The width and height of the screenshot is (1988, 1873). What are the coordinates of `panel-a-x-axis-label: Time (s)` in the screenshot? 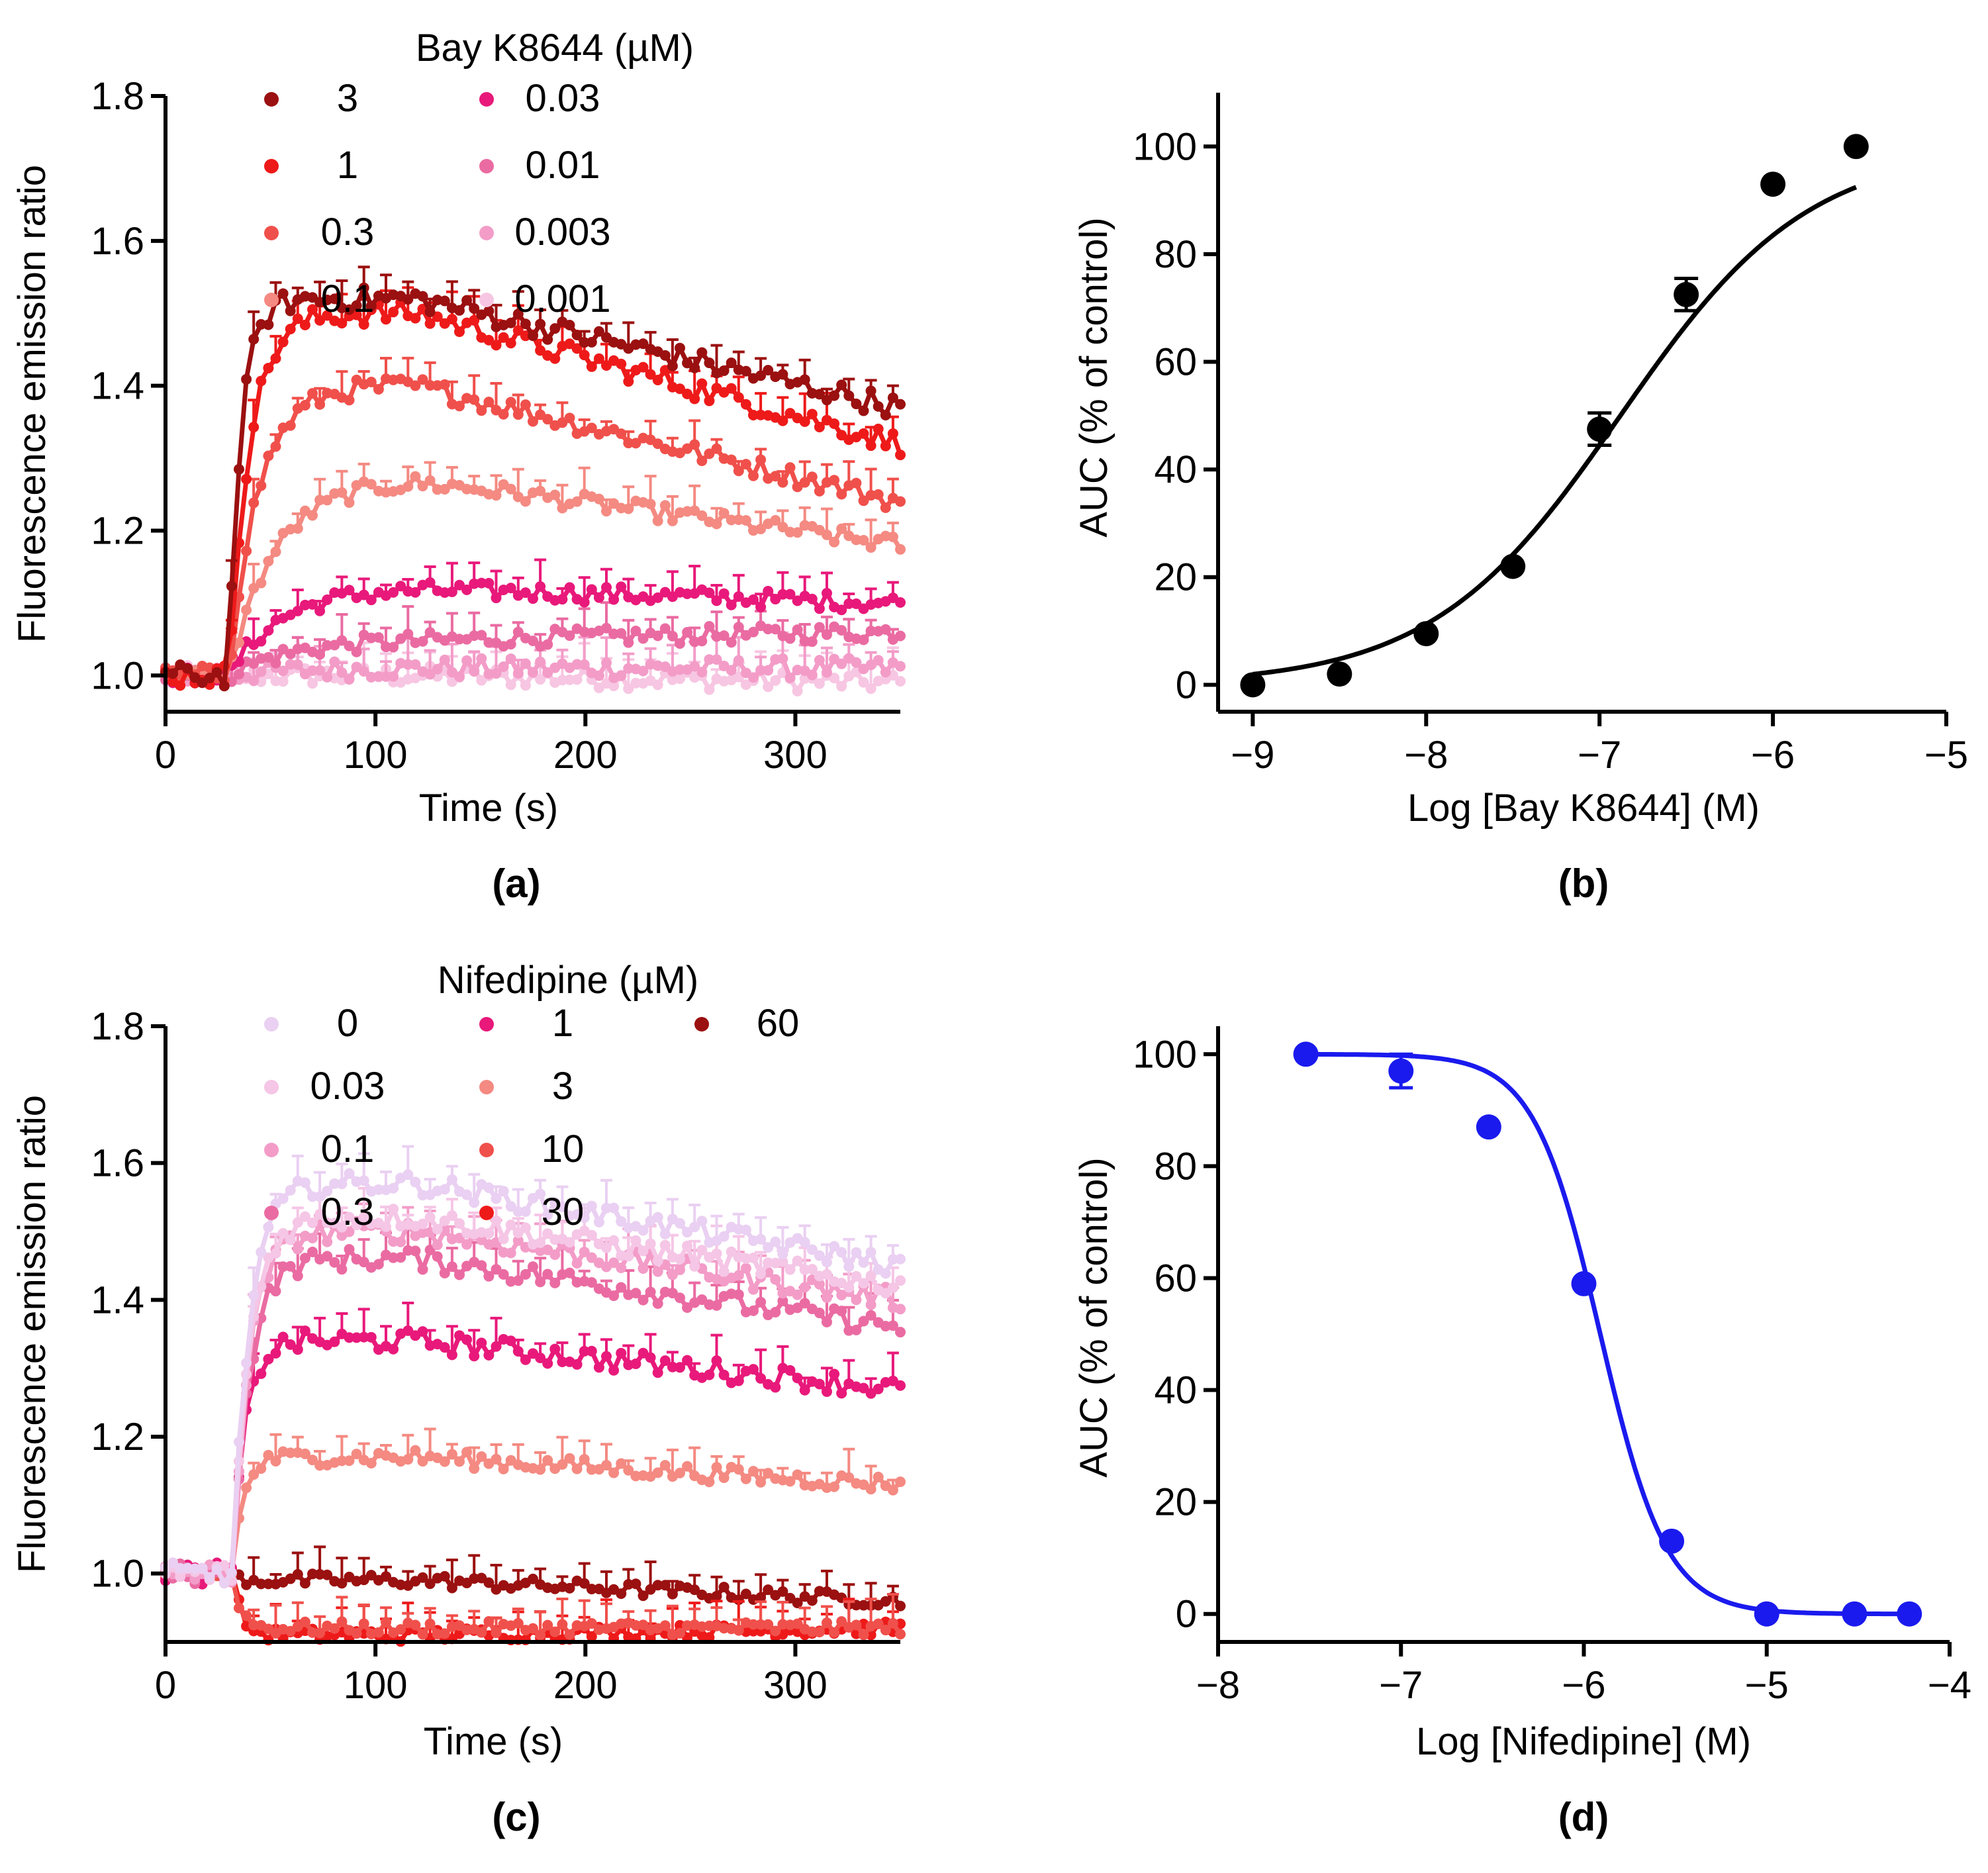 It's located at (488, 808).